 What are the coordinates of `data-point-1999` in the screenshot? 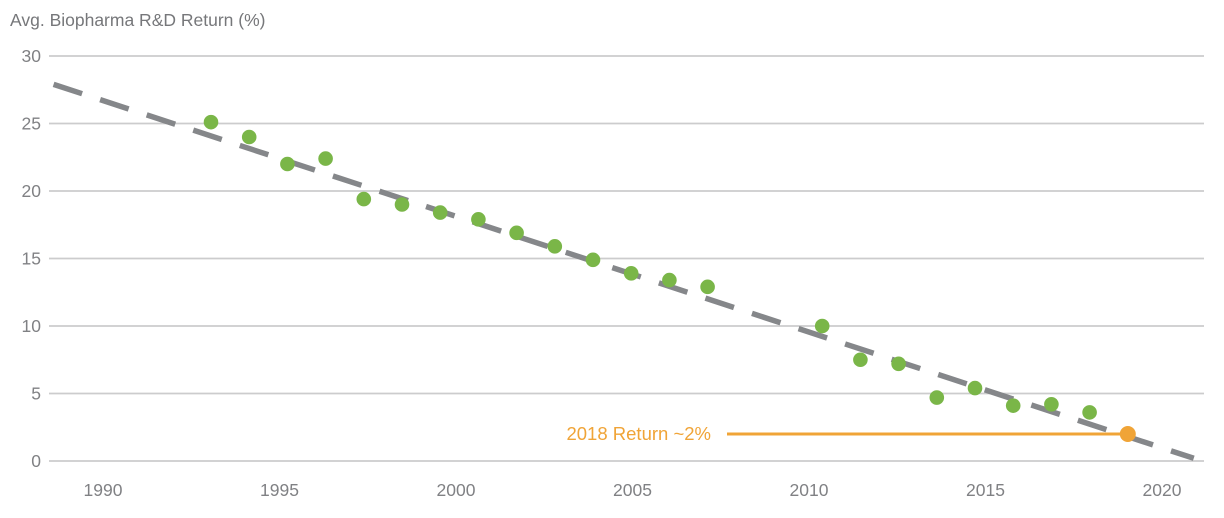 It's located at (402, 204).